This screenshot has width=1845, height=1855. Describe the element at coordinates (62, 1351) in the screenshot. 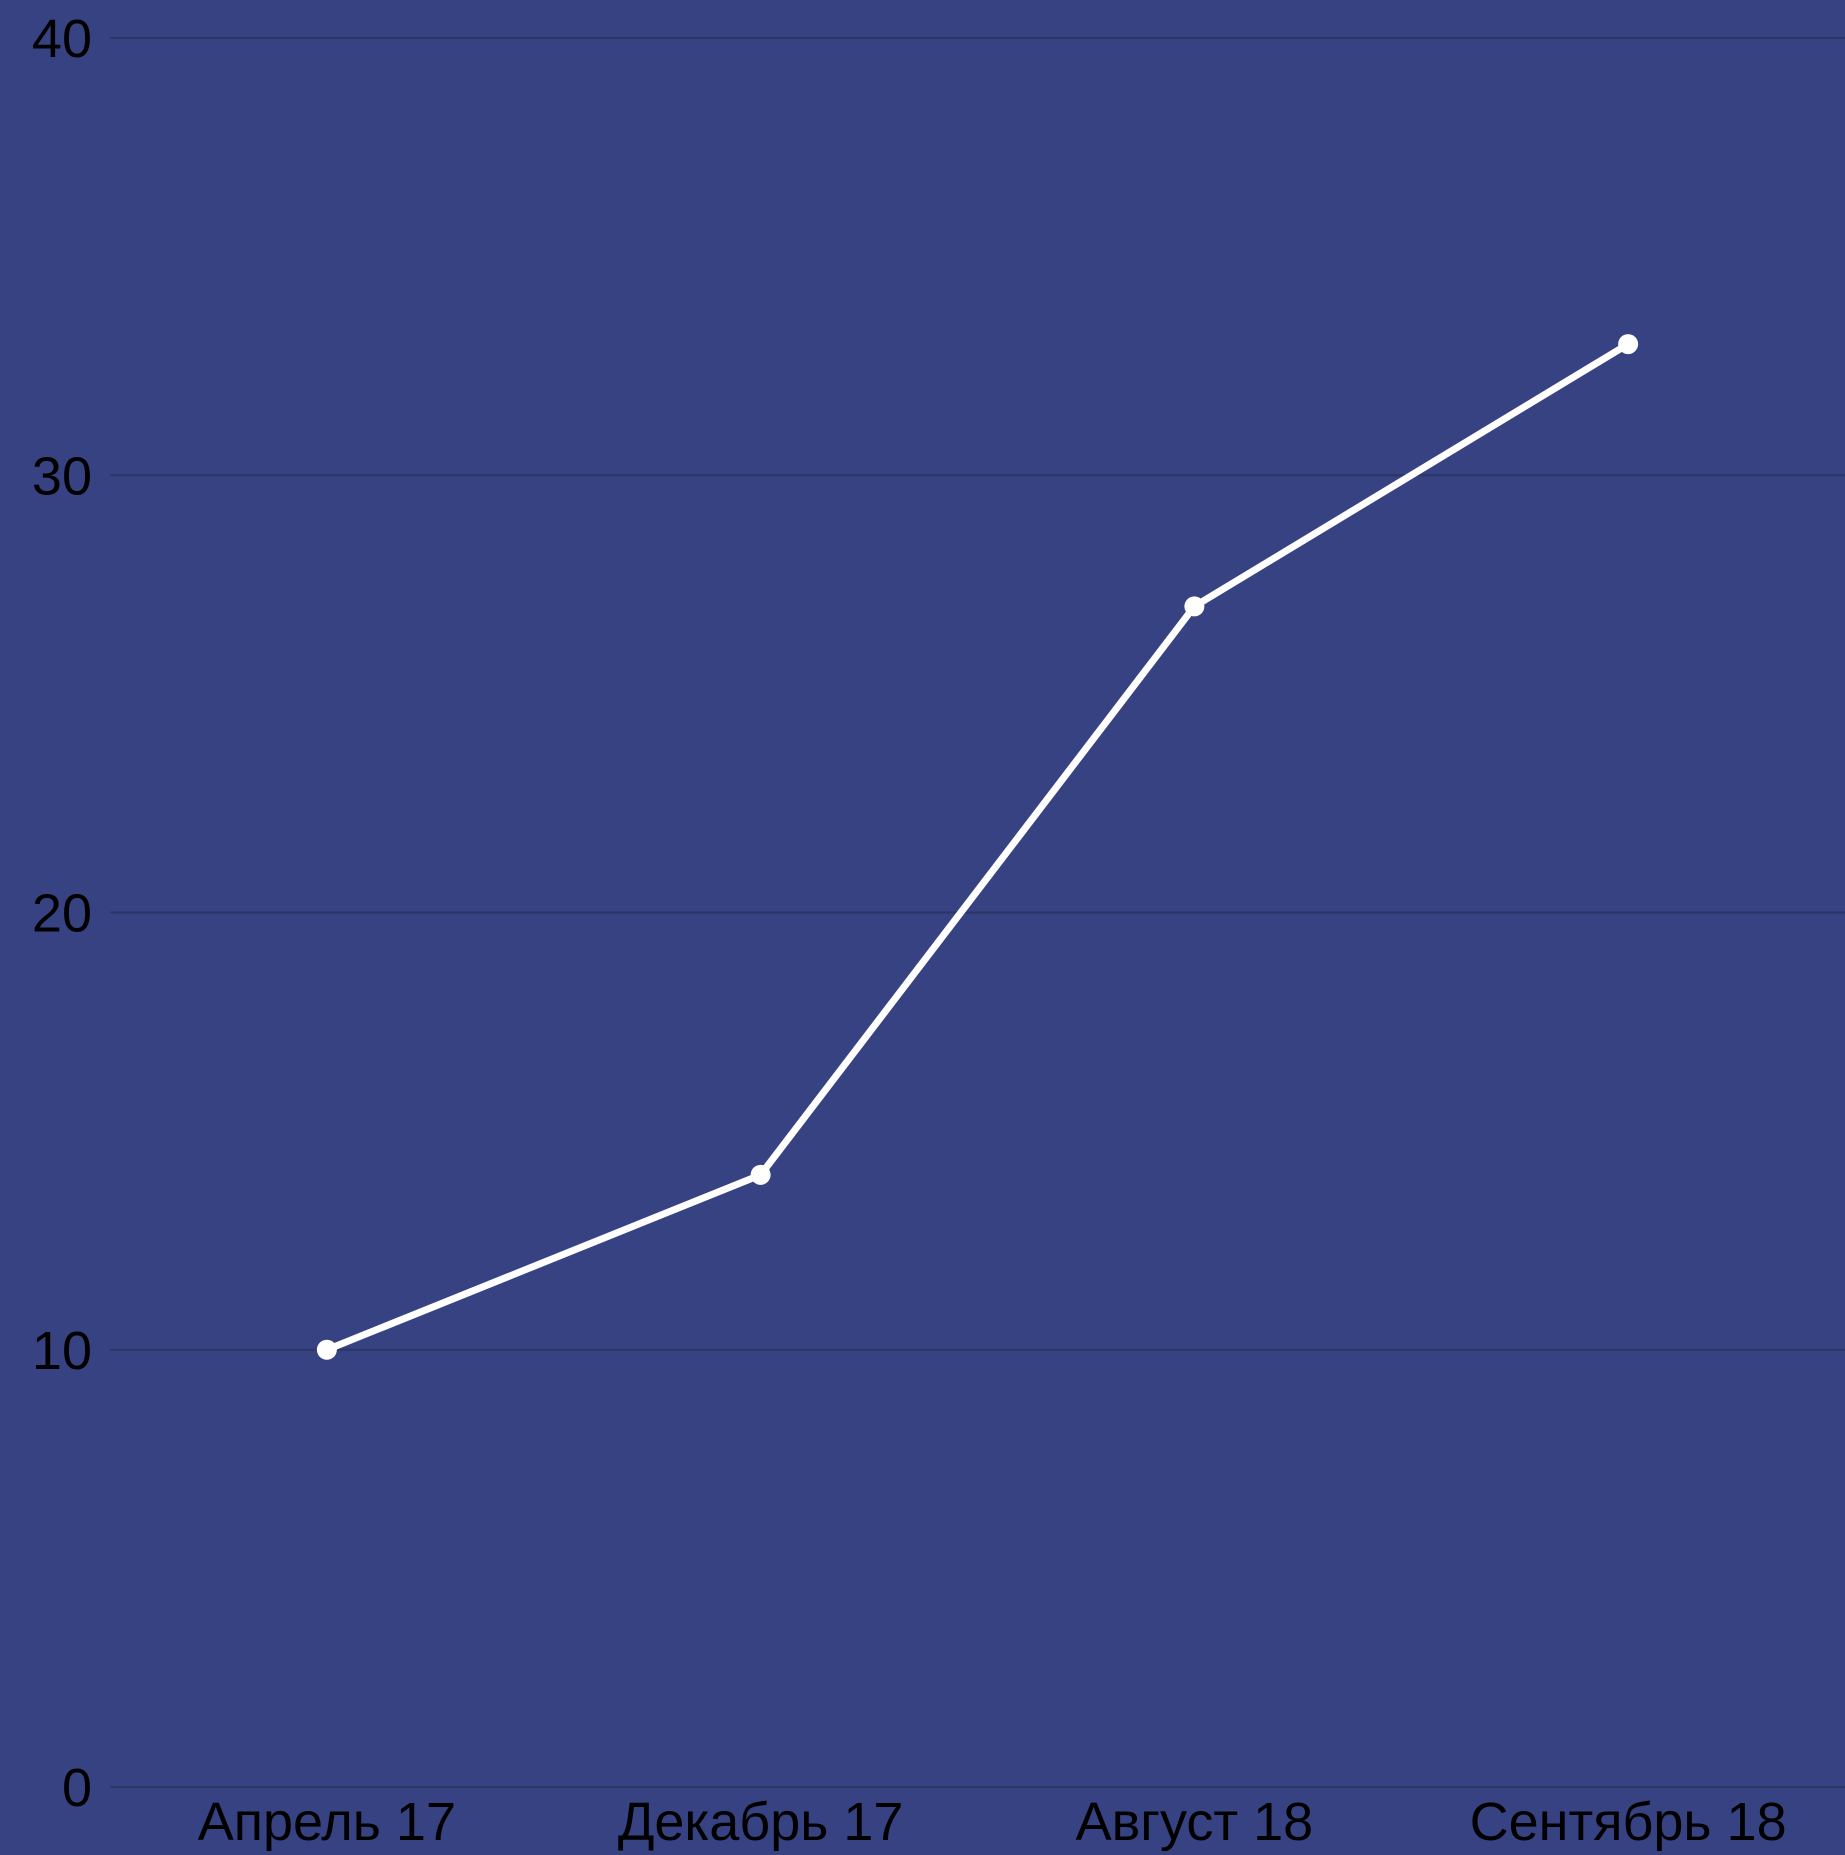

I see `y-tick-label: 10` at that location.